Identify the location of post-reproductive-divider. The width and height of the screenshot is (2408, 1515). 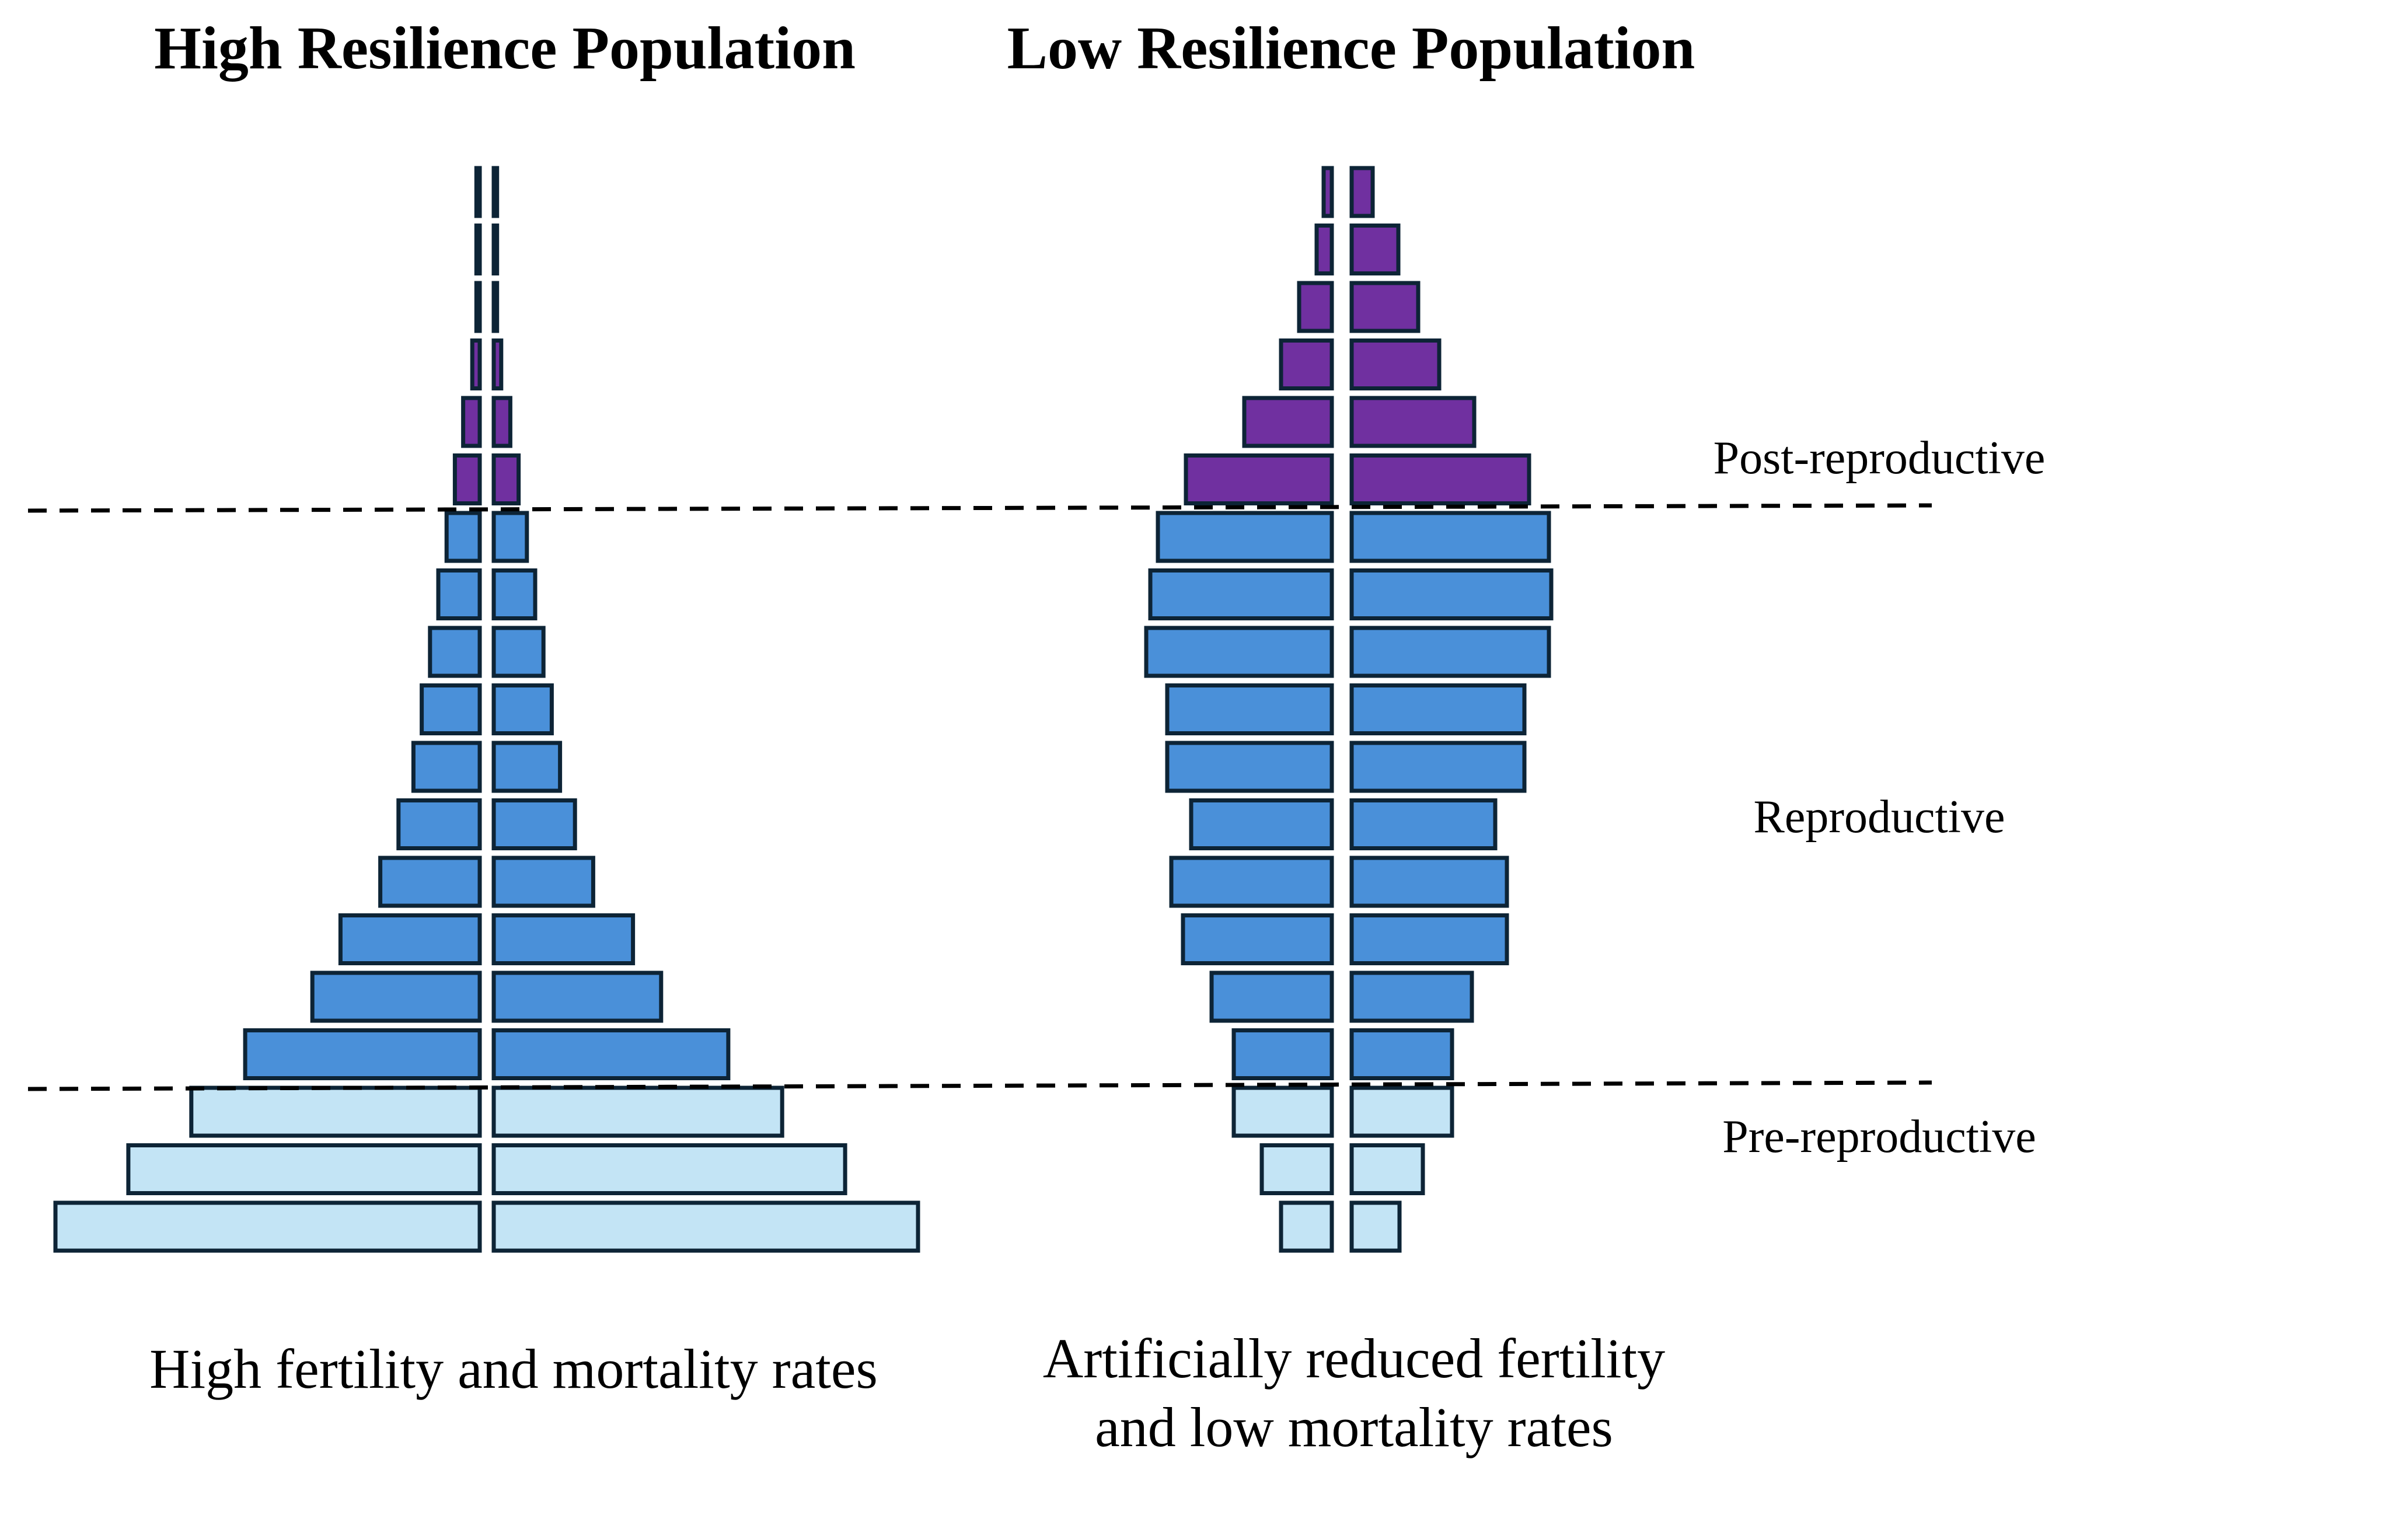
(979, 508).